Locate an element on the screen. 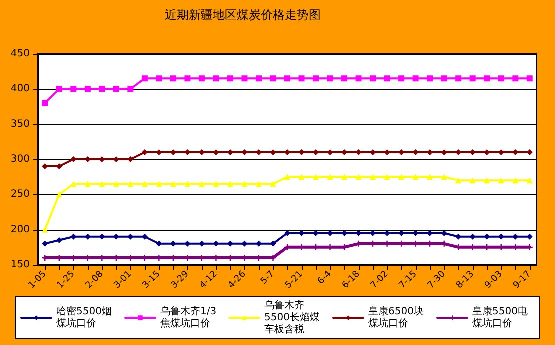 This screenshot has width=555, height=345. legend-label: 皇康5500电煤坑口价 is located at coordinates (500, 318).